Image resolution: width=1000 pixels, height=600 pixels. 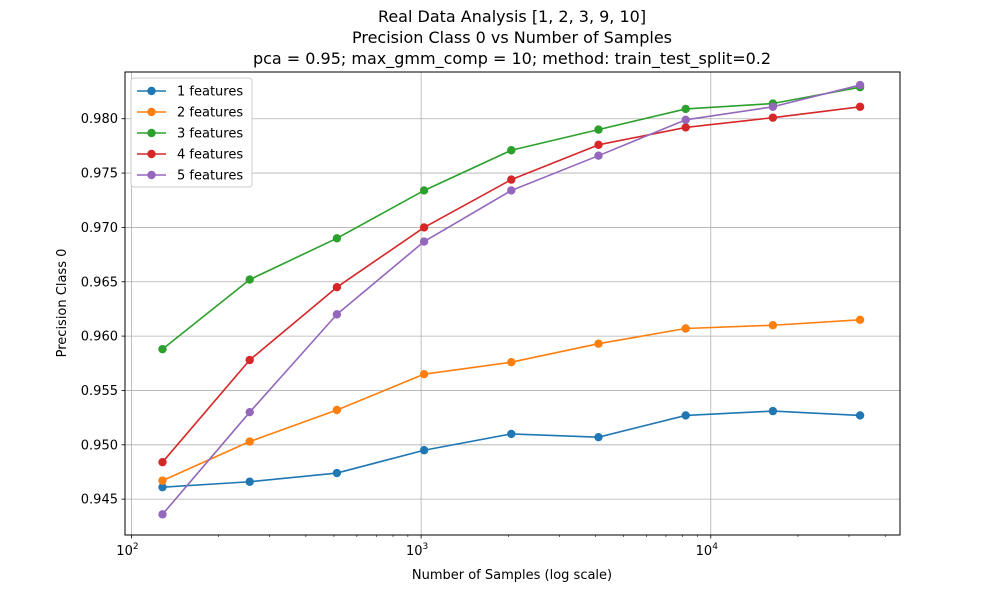 What do you see at coordinates (715, 547) in the screenshot?
I see `x-tick-label-exponent: 4` at bounding box center [715, 547].